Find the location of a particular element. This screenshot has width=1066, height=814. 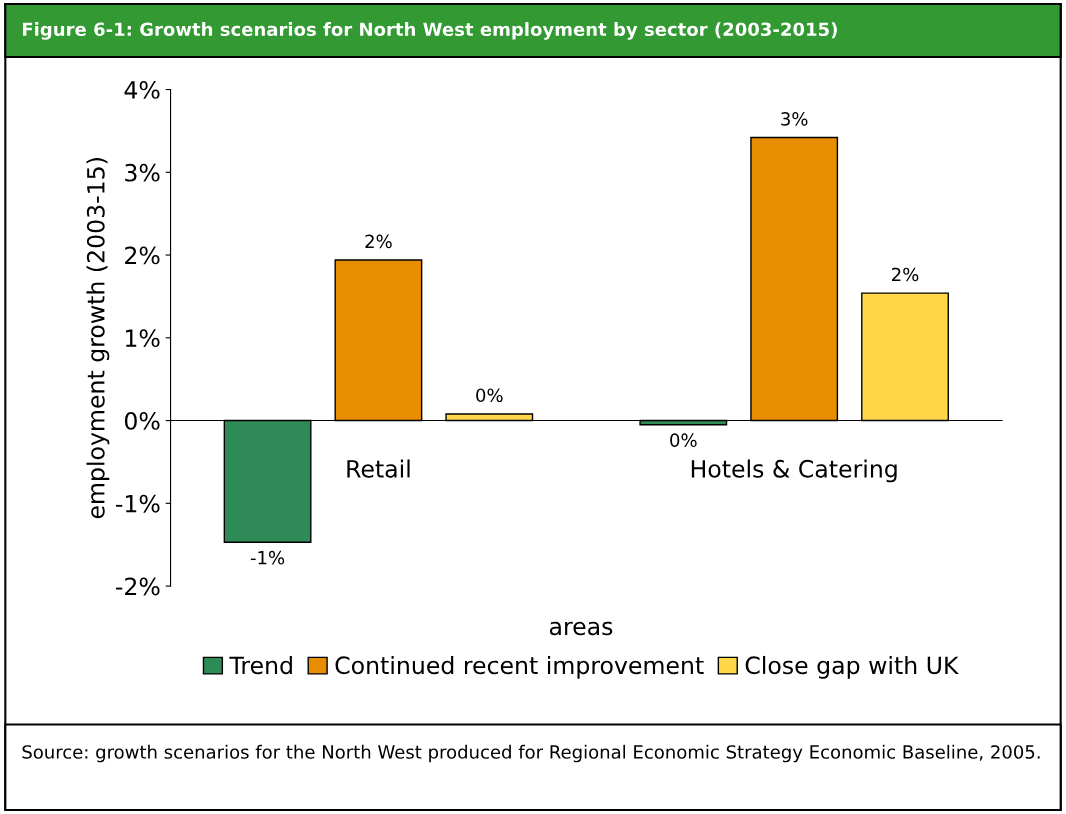

y-tick-label: 3% is located at coordinates (142, 172).